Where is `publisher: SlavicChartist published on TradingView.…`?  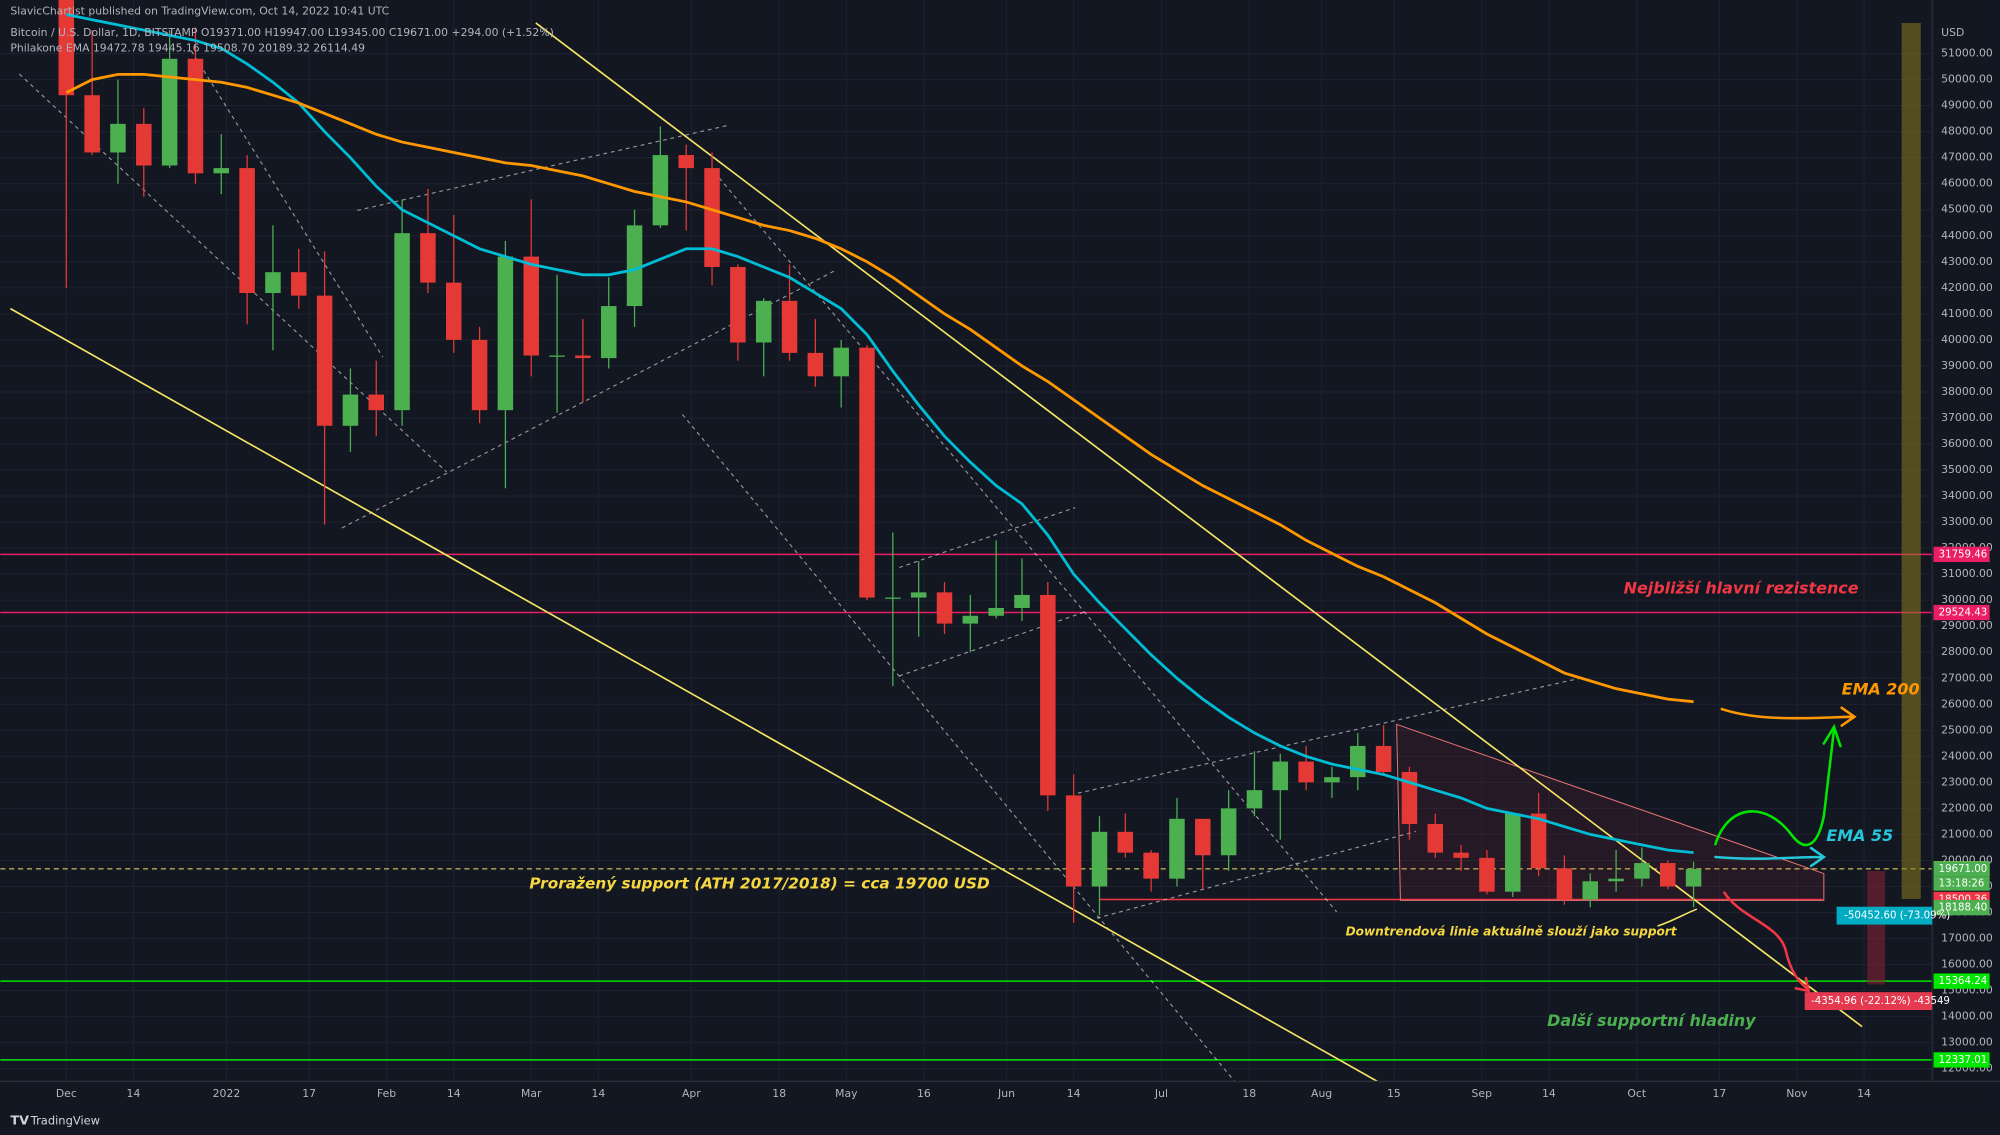 publisher: SlavicChartist published on TradingView.… is located at coordinates (199, 10).